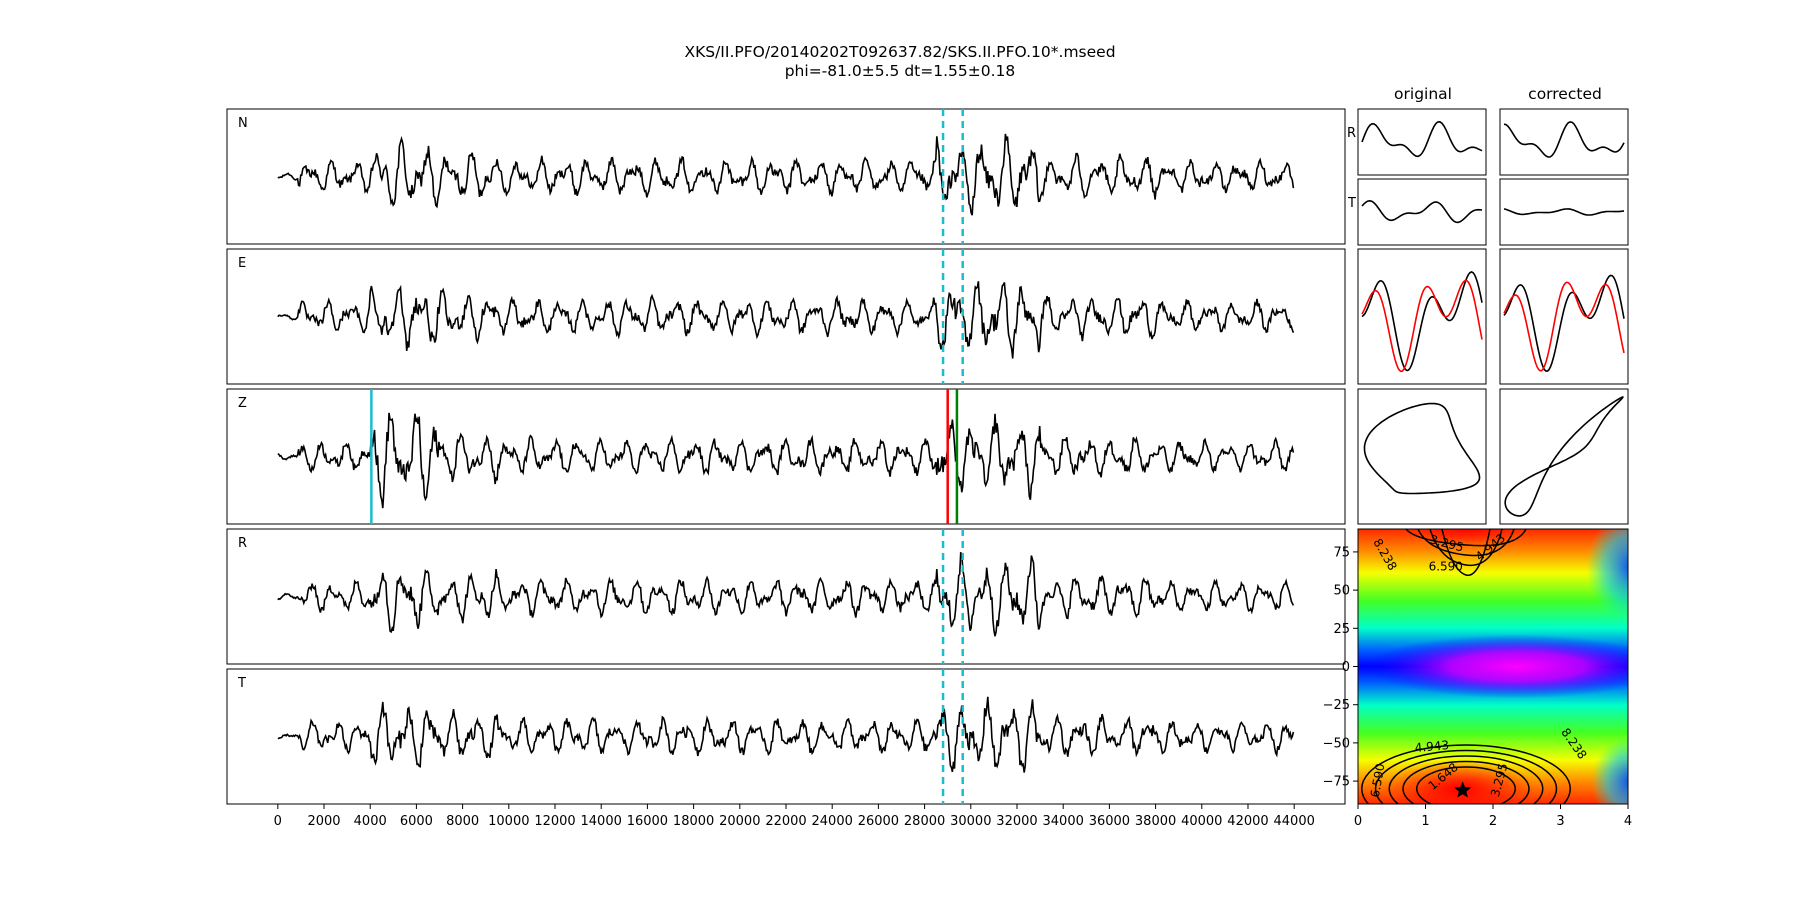 The image size is (1800, 900). I want to click on heatmap-y-tick-label: 0, so click(1346, 667).